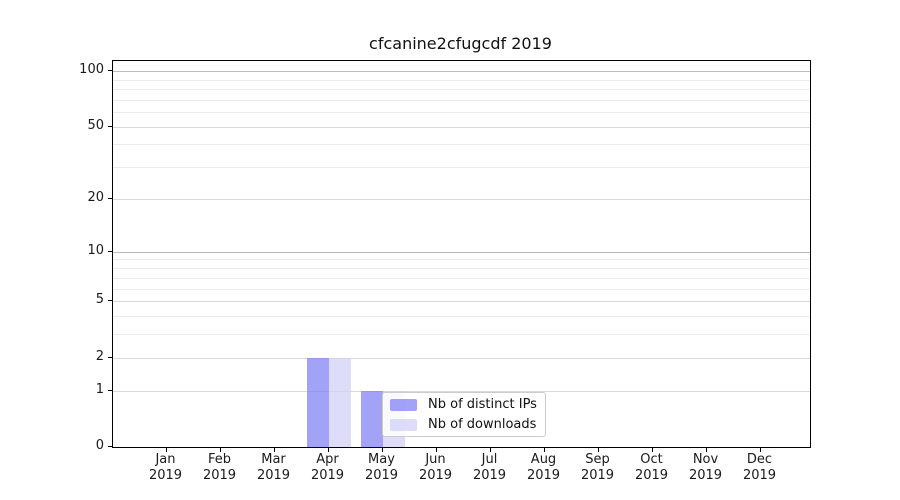 The image size is (900, 500). What do you see at coordinates (91, 69) in the screenshot?
I see `y-tick-label: 100` at bounding box center [91, 69].